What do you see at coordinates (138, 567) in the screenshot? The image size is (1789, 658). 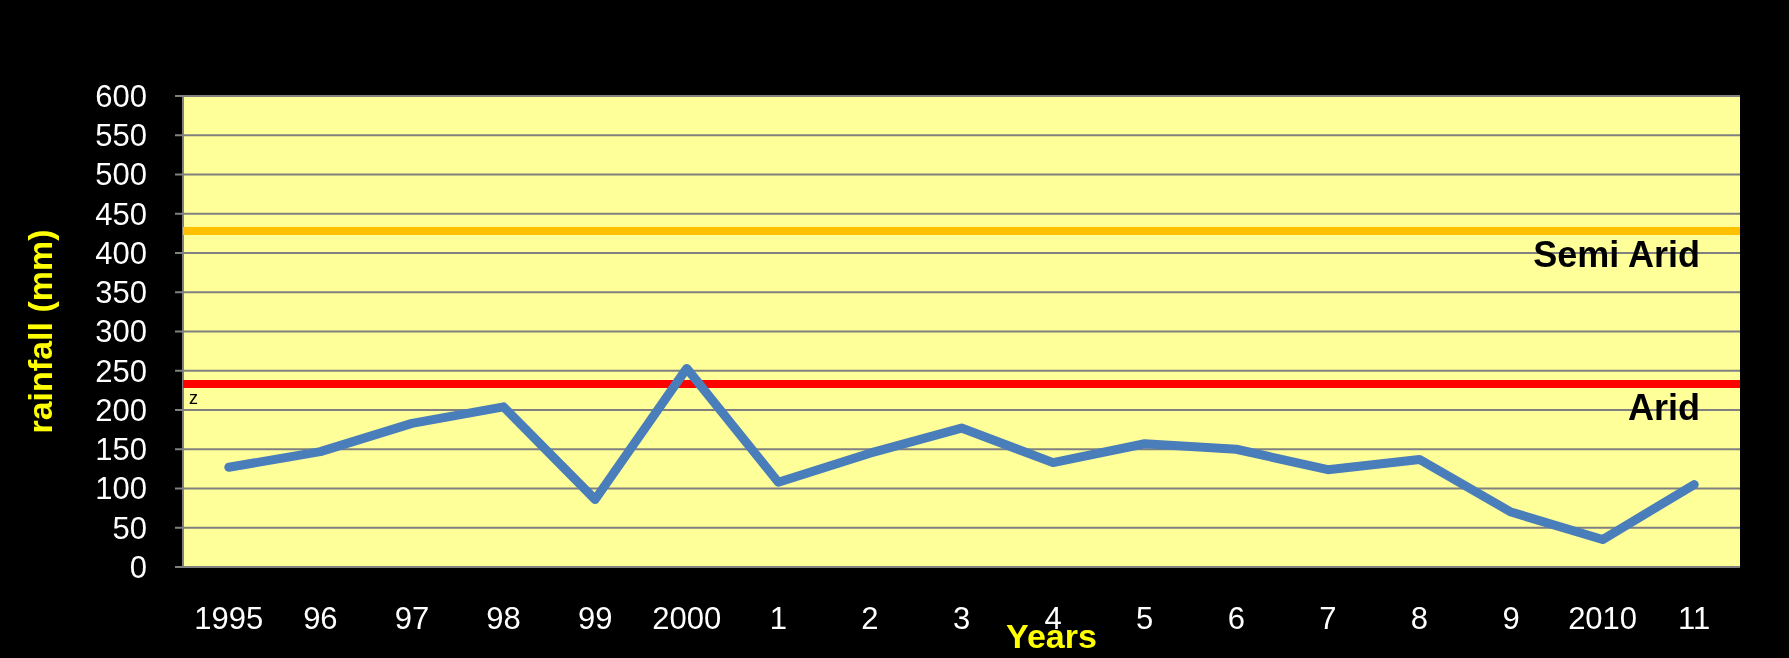 I see `y-tick-label: 0` at bounding box center [138, 567].